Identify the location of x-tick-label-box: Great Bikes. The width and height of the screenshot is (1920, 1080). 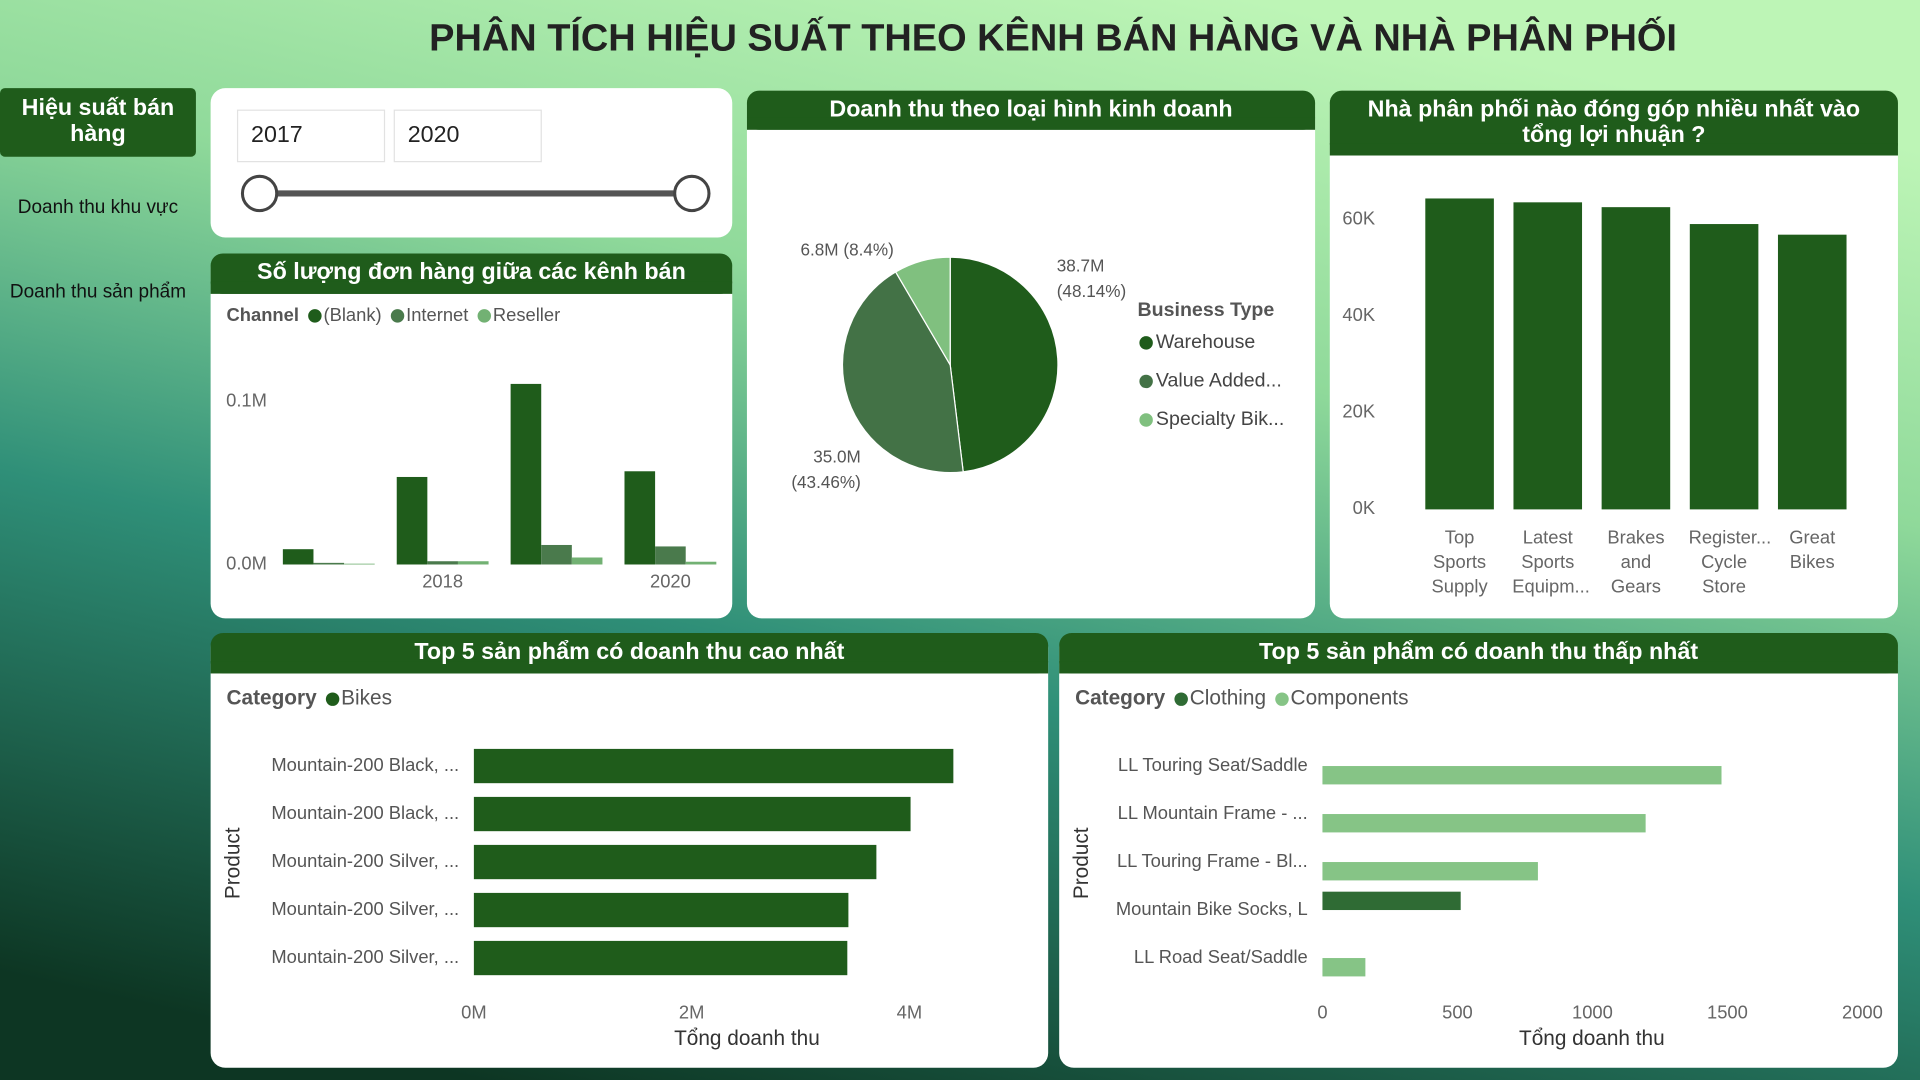
(1812, 550).